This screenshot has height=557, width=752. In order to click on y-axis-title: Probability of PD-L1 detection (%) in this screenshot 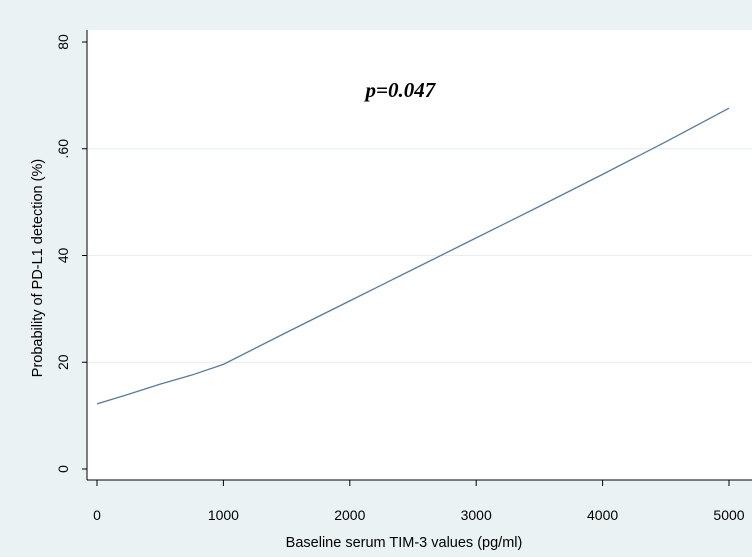, I will do `click(38, 268)`.